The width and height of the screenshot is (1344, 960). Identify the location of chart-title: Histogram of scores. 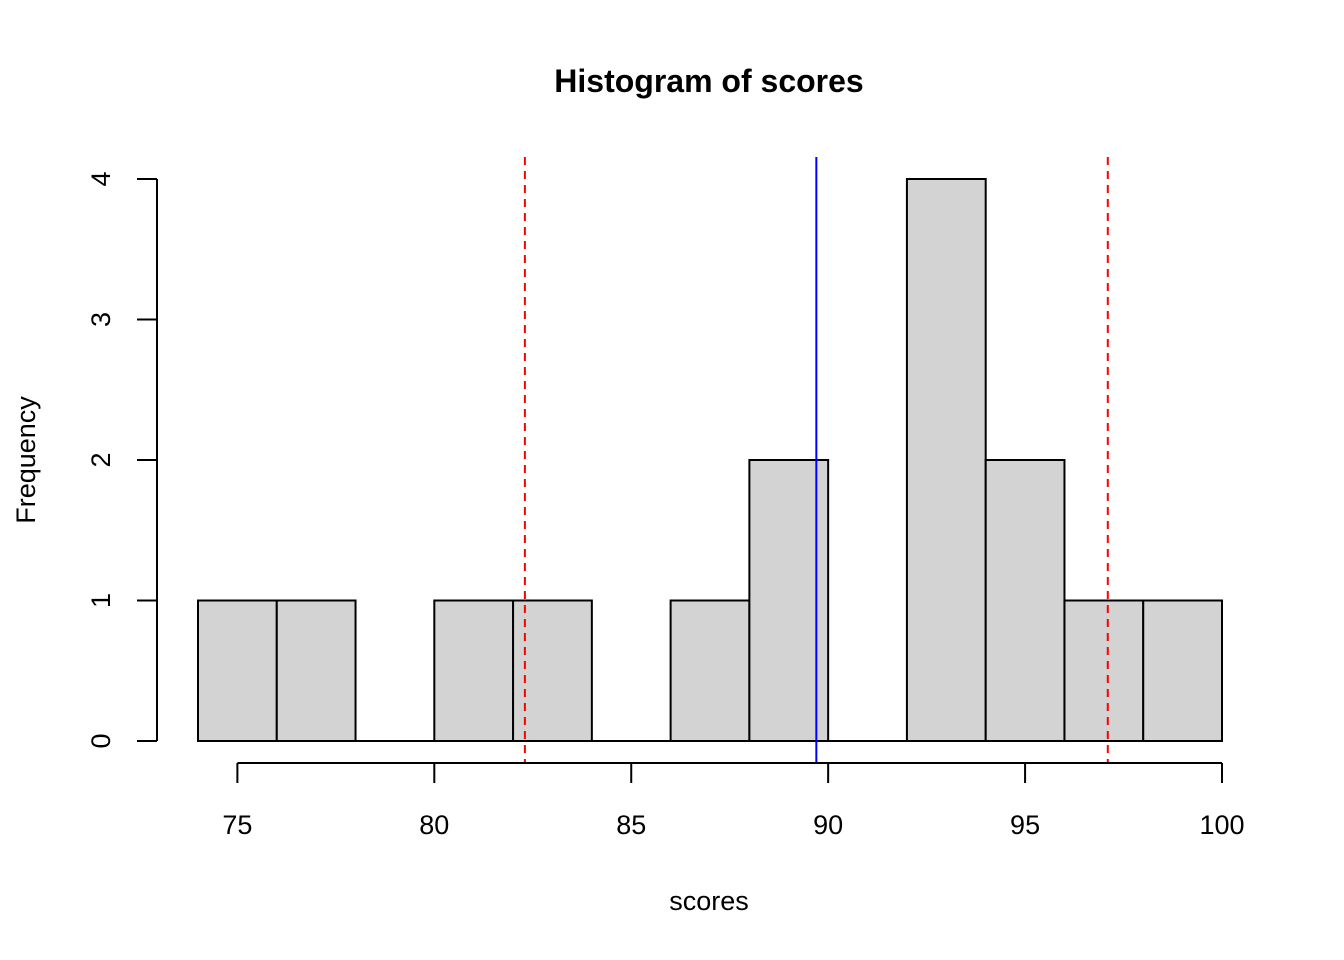
(708, 81).